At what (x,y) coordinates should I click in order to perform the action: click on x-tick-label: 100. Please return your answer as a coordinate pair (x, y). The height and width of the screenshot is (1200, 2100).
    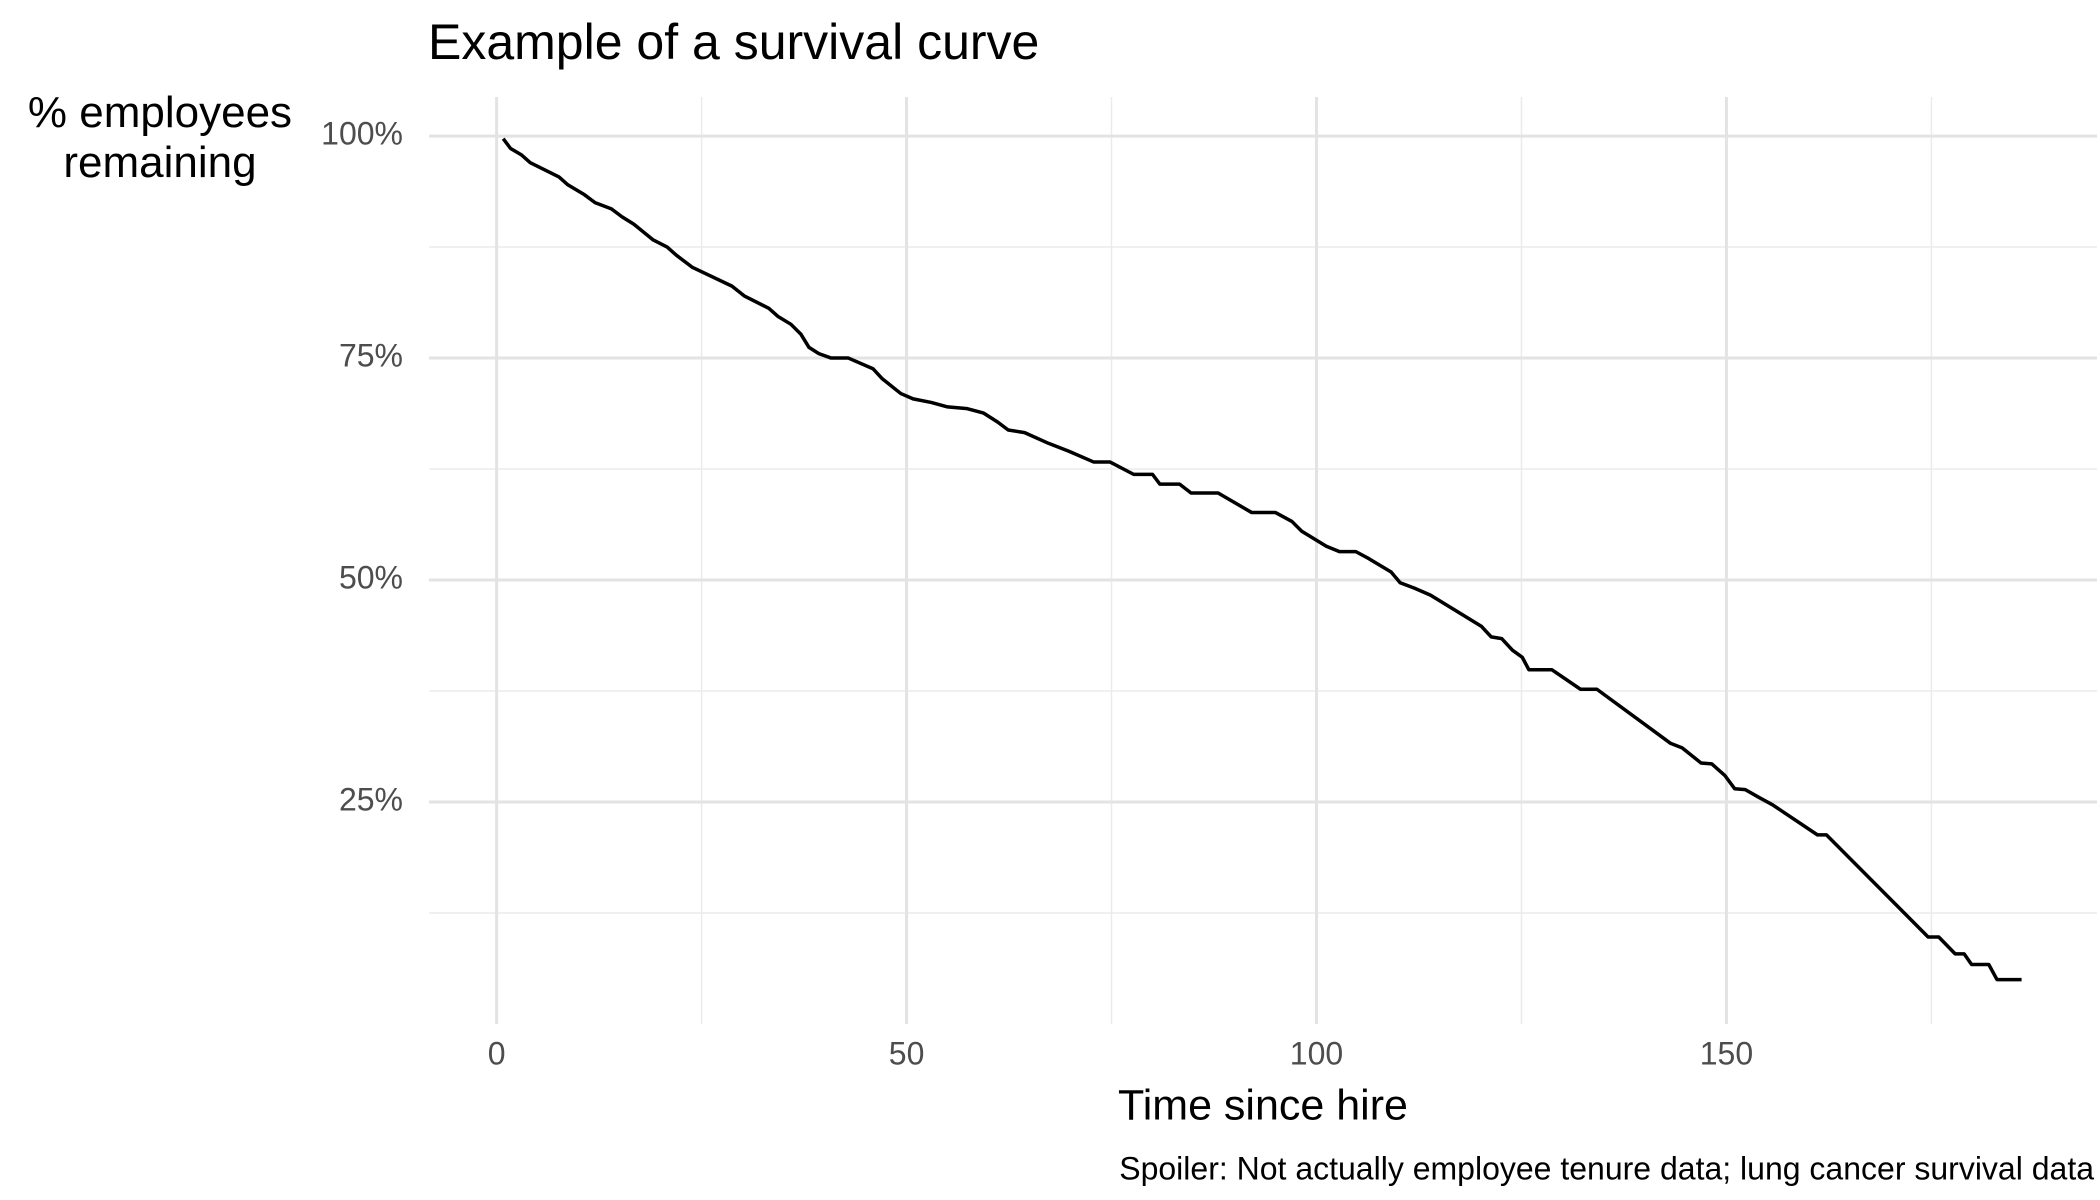
    Looking at the image, I should click on (1316, 1053).